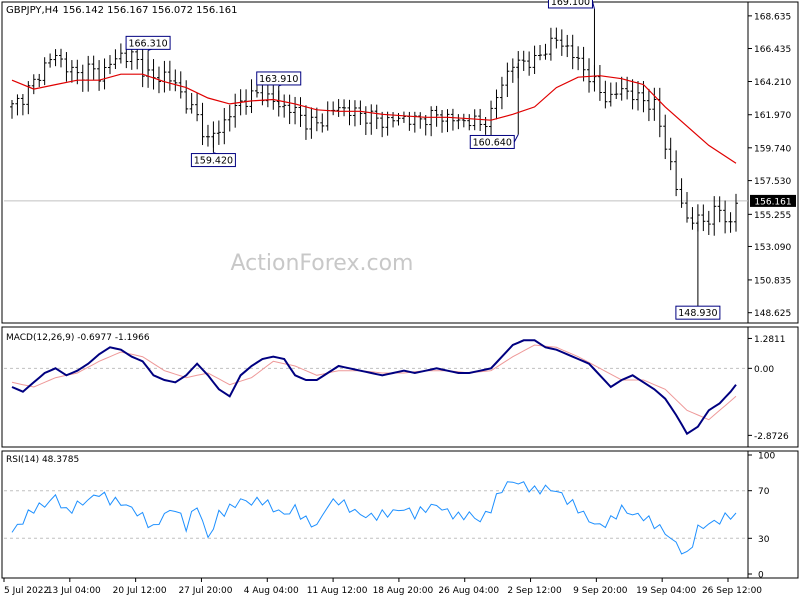 Image resolution: width=800 pixels, height=600 pixels. I want to click on time-tick-label: 20 Jul 12:00, so click(140, 591).